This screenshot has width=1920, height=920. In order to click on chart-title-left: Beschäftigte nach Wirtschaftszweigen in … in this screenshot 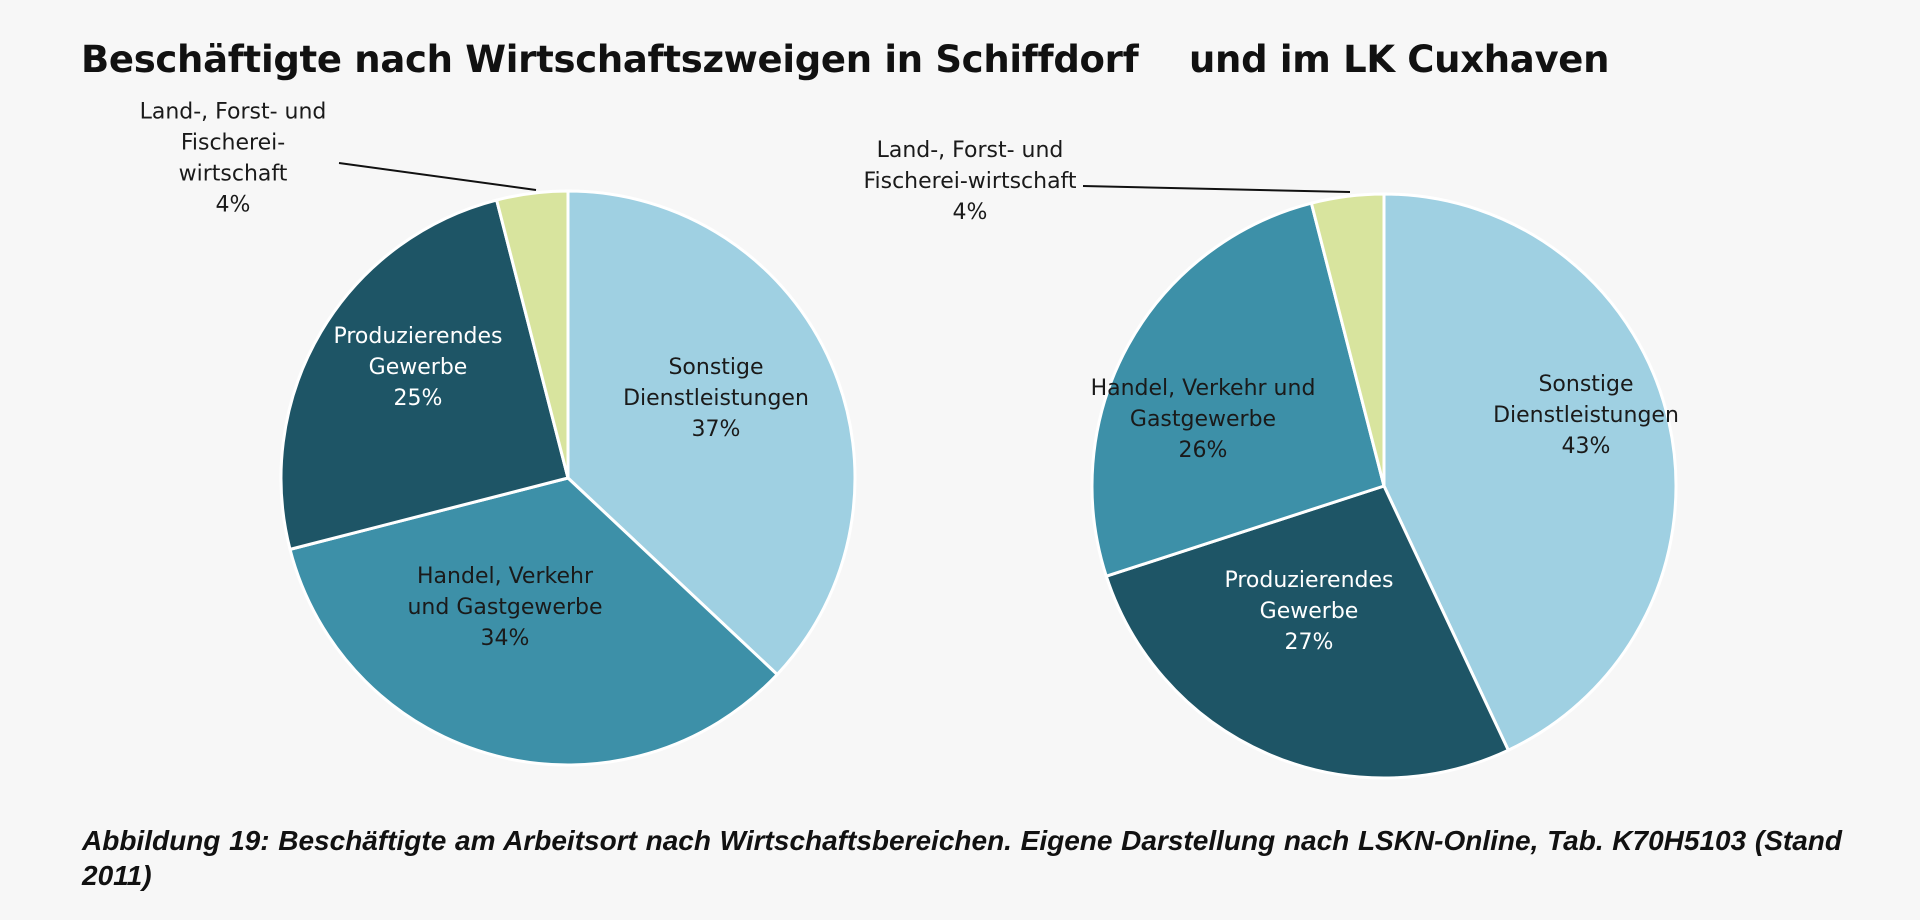, I will do `click(610, 59)`.